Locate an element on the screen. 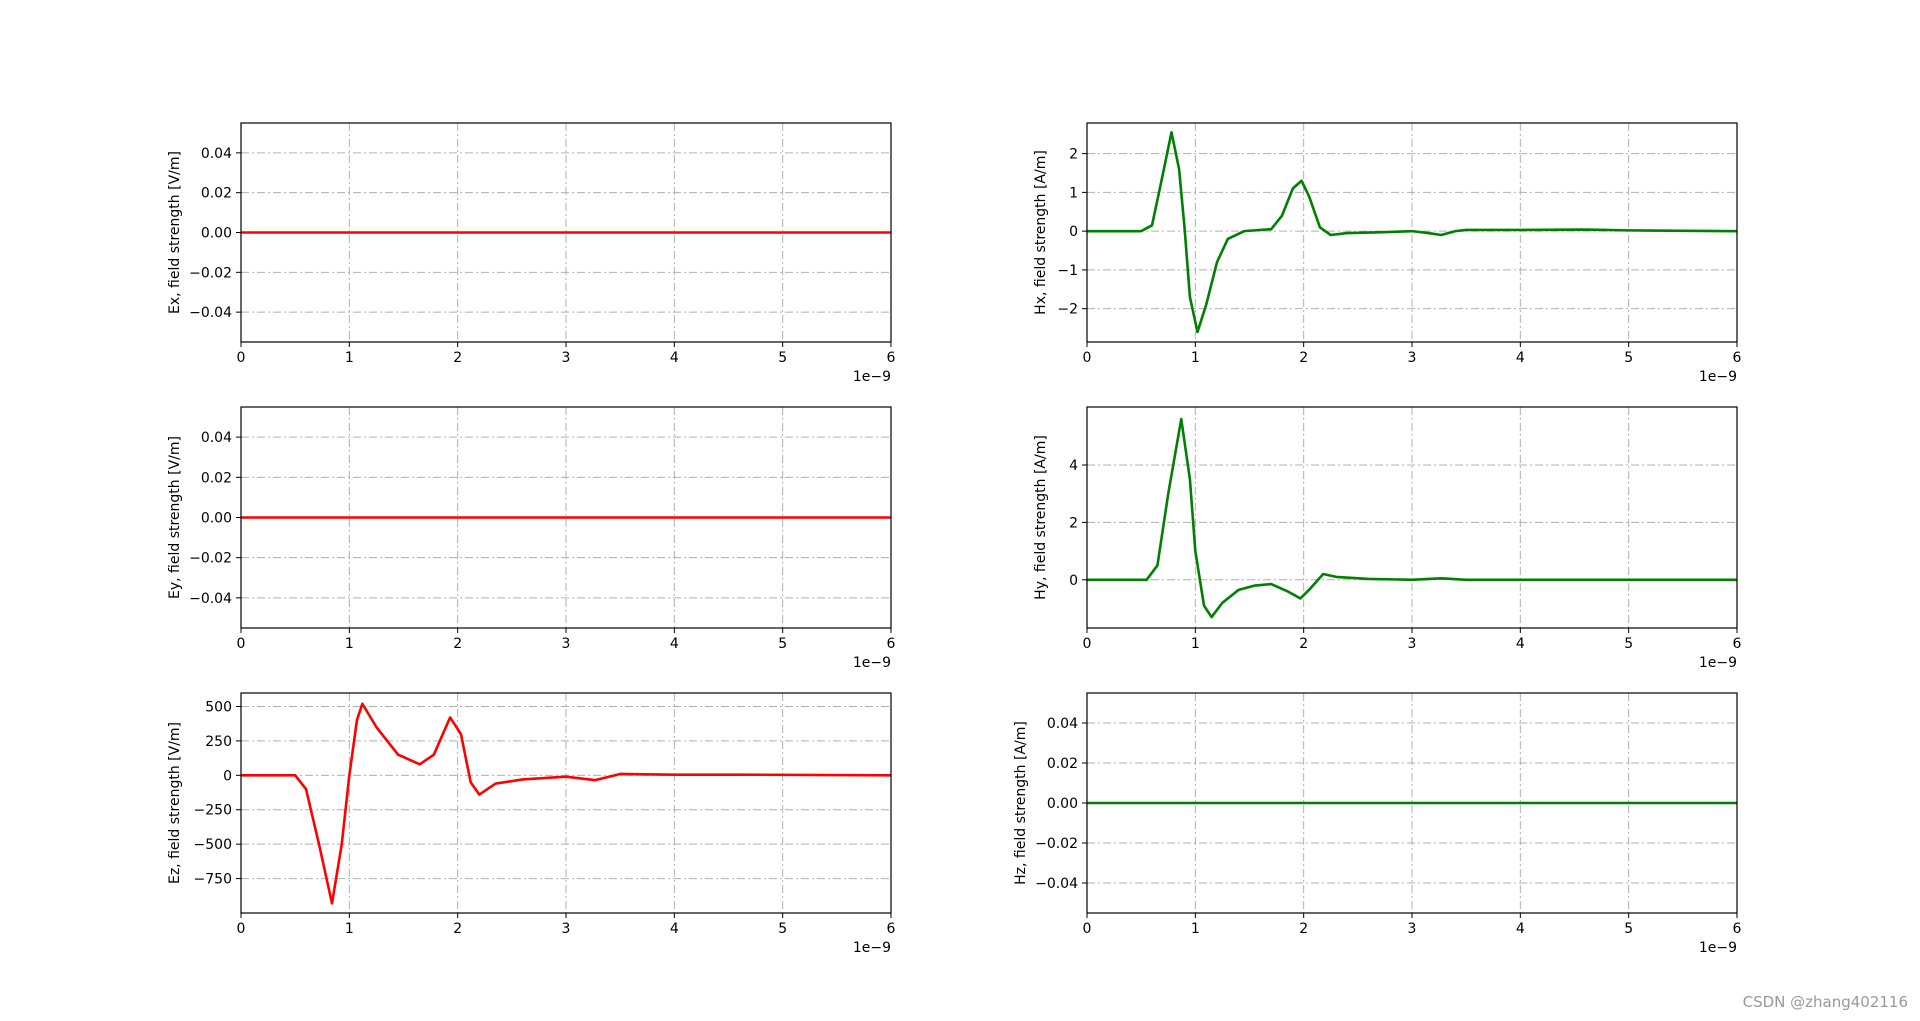 The image size is (1920, 1021). y-axis-label: Hz, field strength [A/m] is located at coordinates (1021, 803).